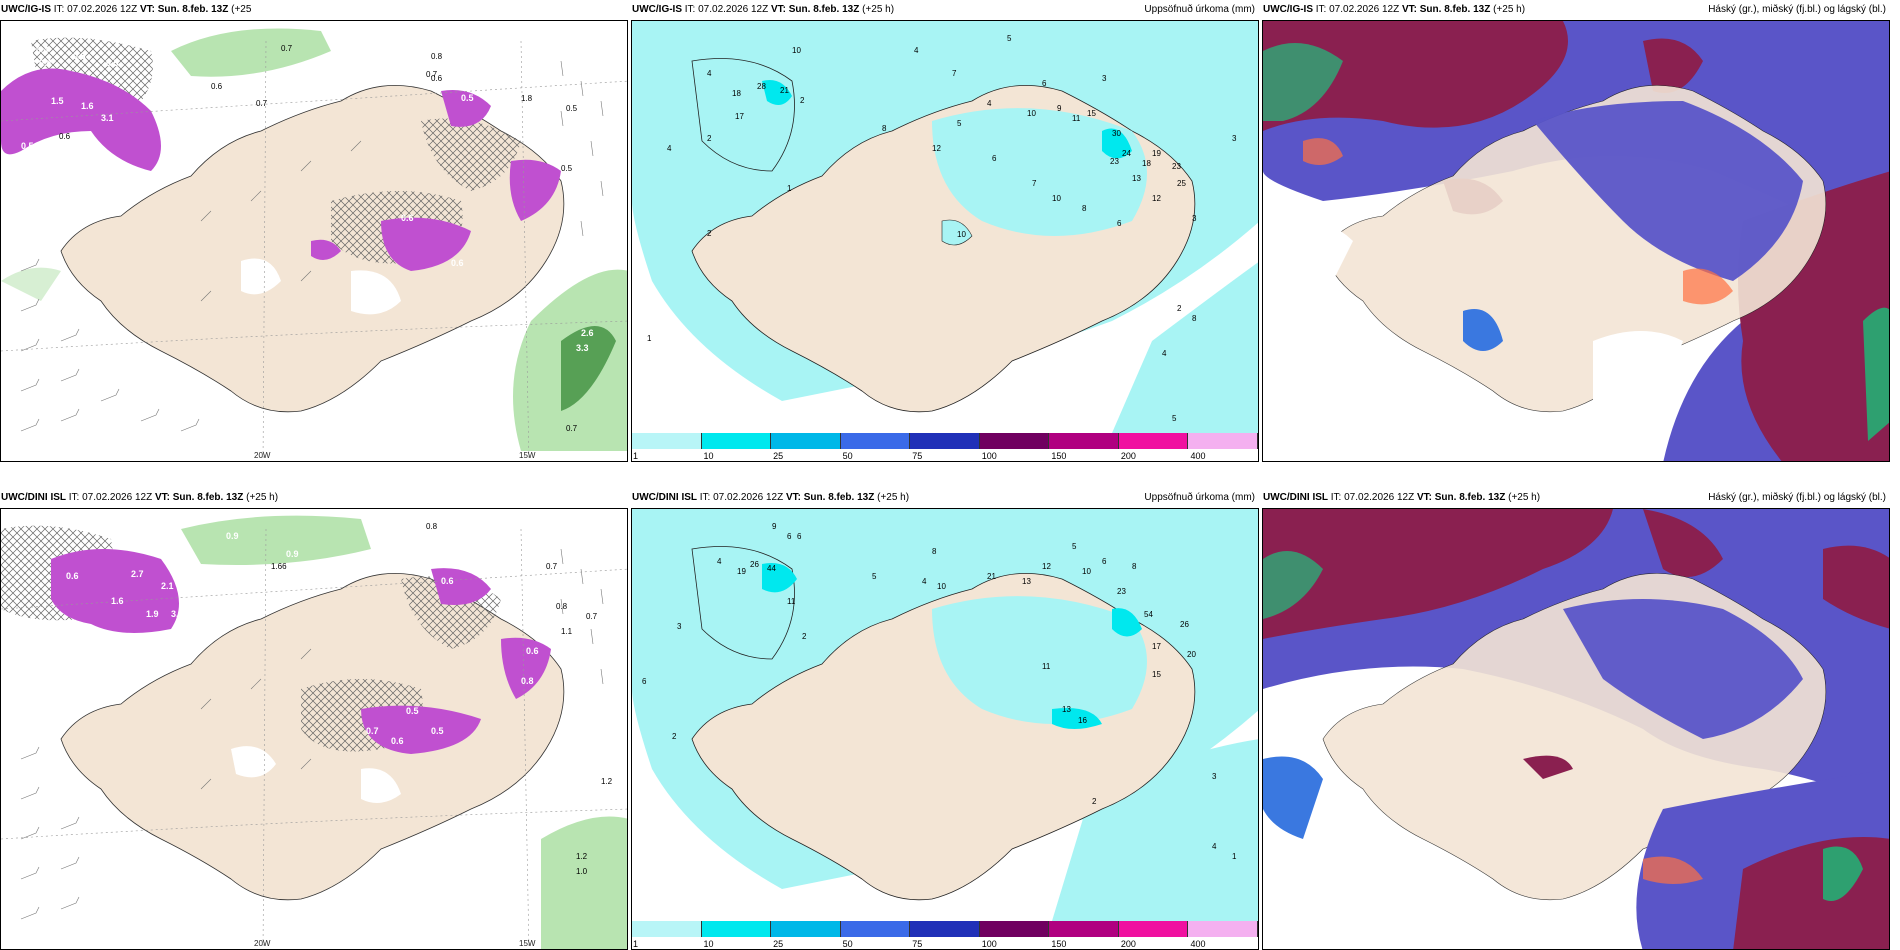  Describe the element at coordinates (279, 566) in the screenshot. I see `wind-value: 1.66` at that location.